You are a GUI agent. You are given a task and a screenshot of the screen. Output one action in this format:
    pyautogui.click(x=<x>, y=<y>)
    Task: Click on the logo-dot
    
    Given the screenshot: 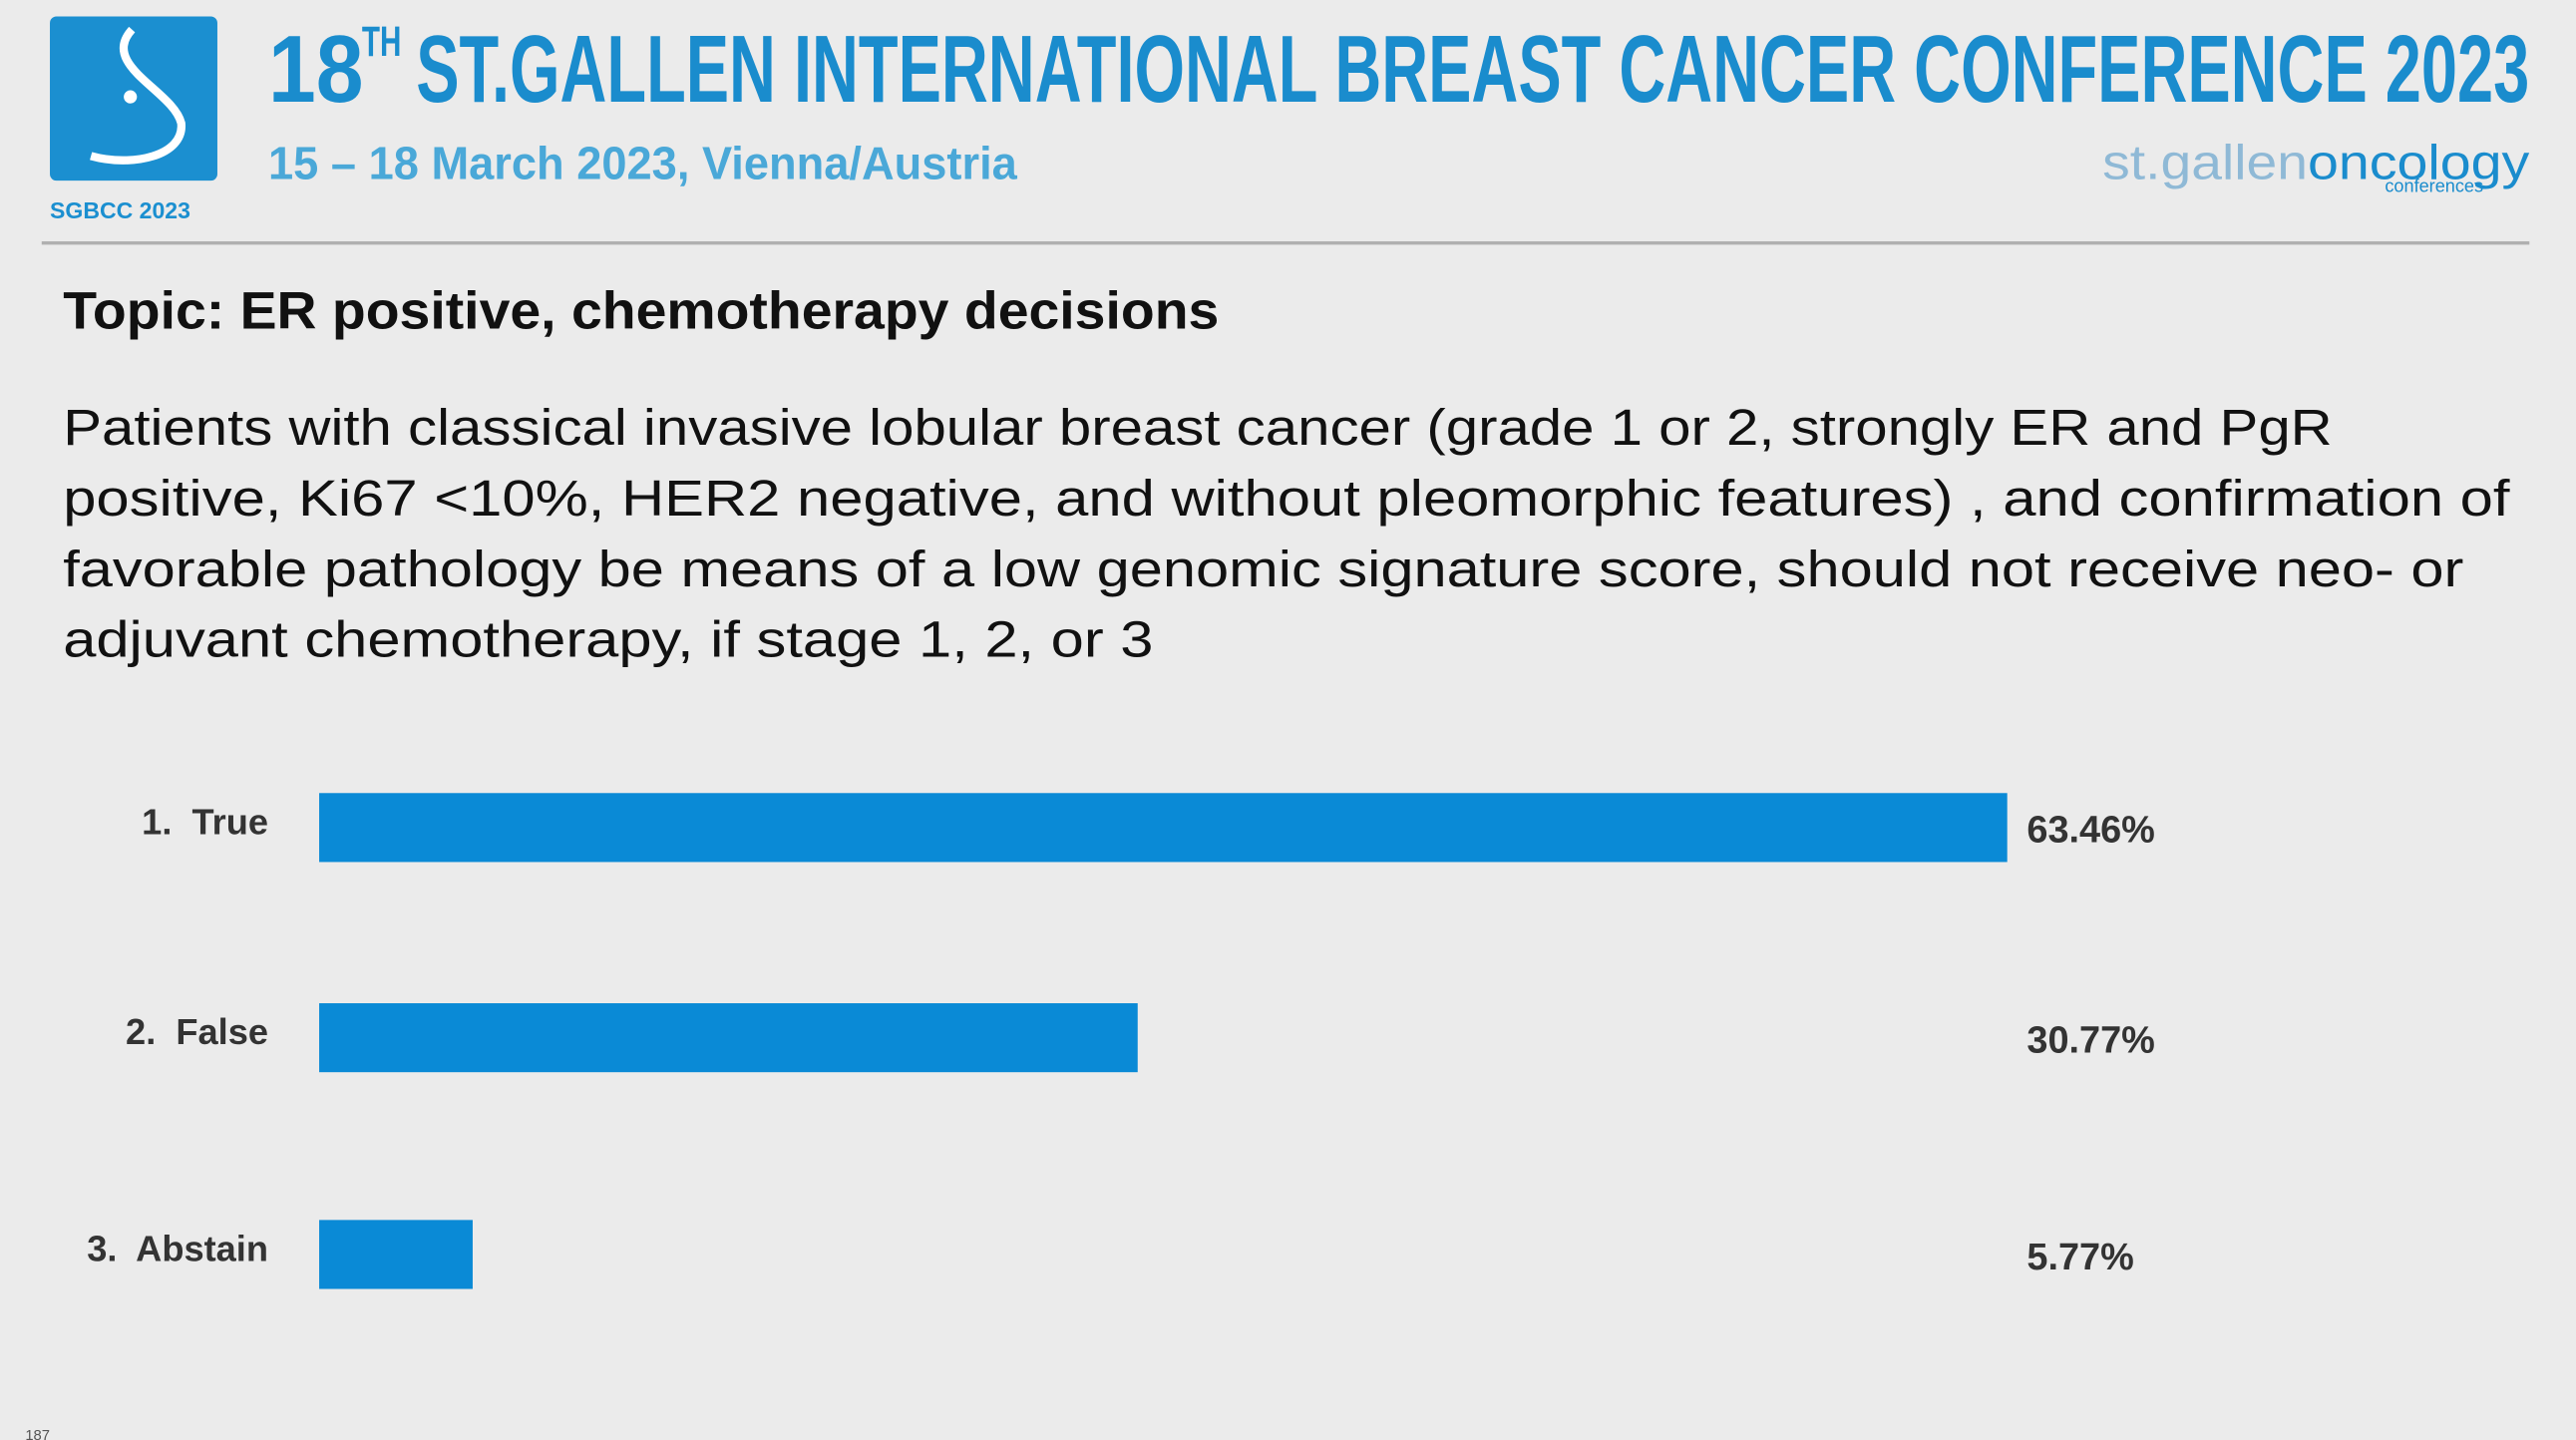 What is the action you would take?
    pyautogui.click(x=131, y=97)
    